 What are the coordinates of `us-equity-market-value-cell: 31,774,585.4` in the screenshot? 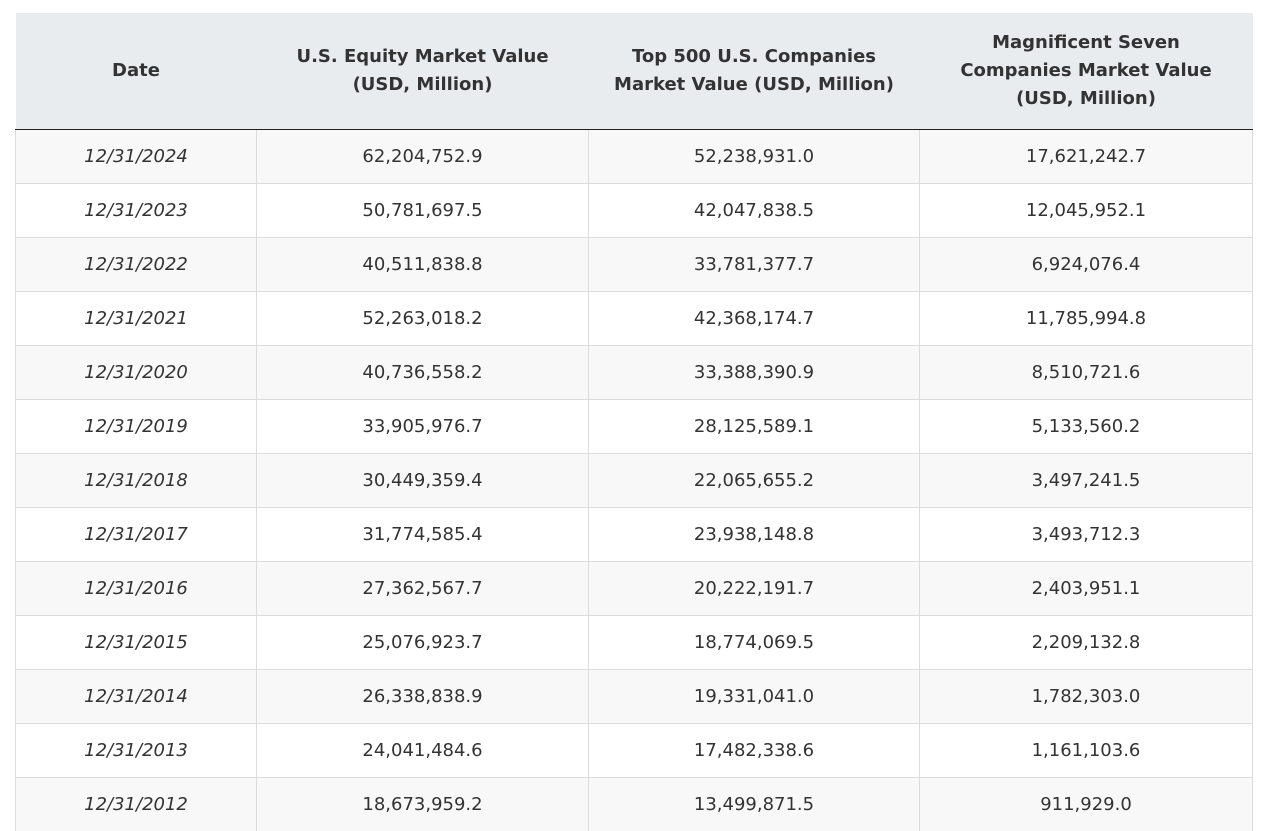 It's located at (423, 535).